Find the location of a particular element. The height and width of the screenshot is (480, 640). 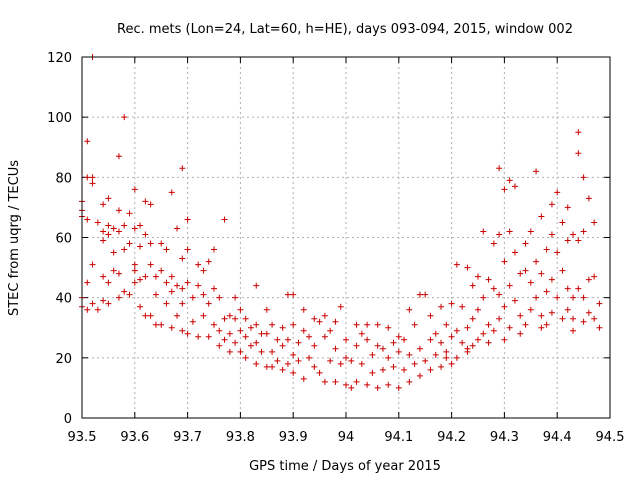

x-tick-label: 93.9 is located at coordinates (293, 437).